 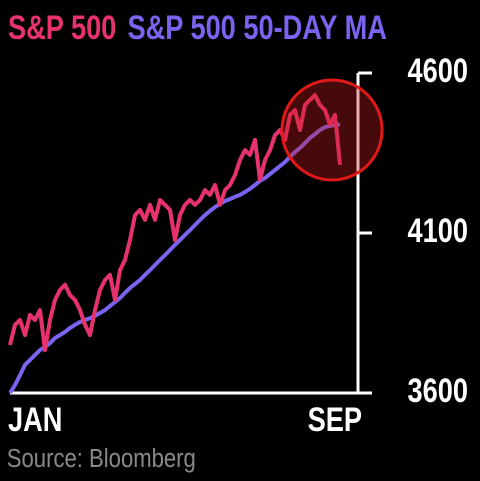 I want to click on y-tick-label: 3600, so click(x=438, y=390).